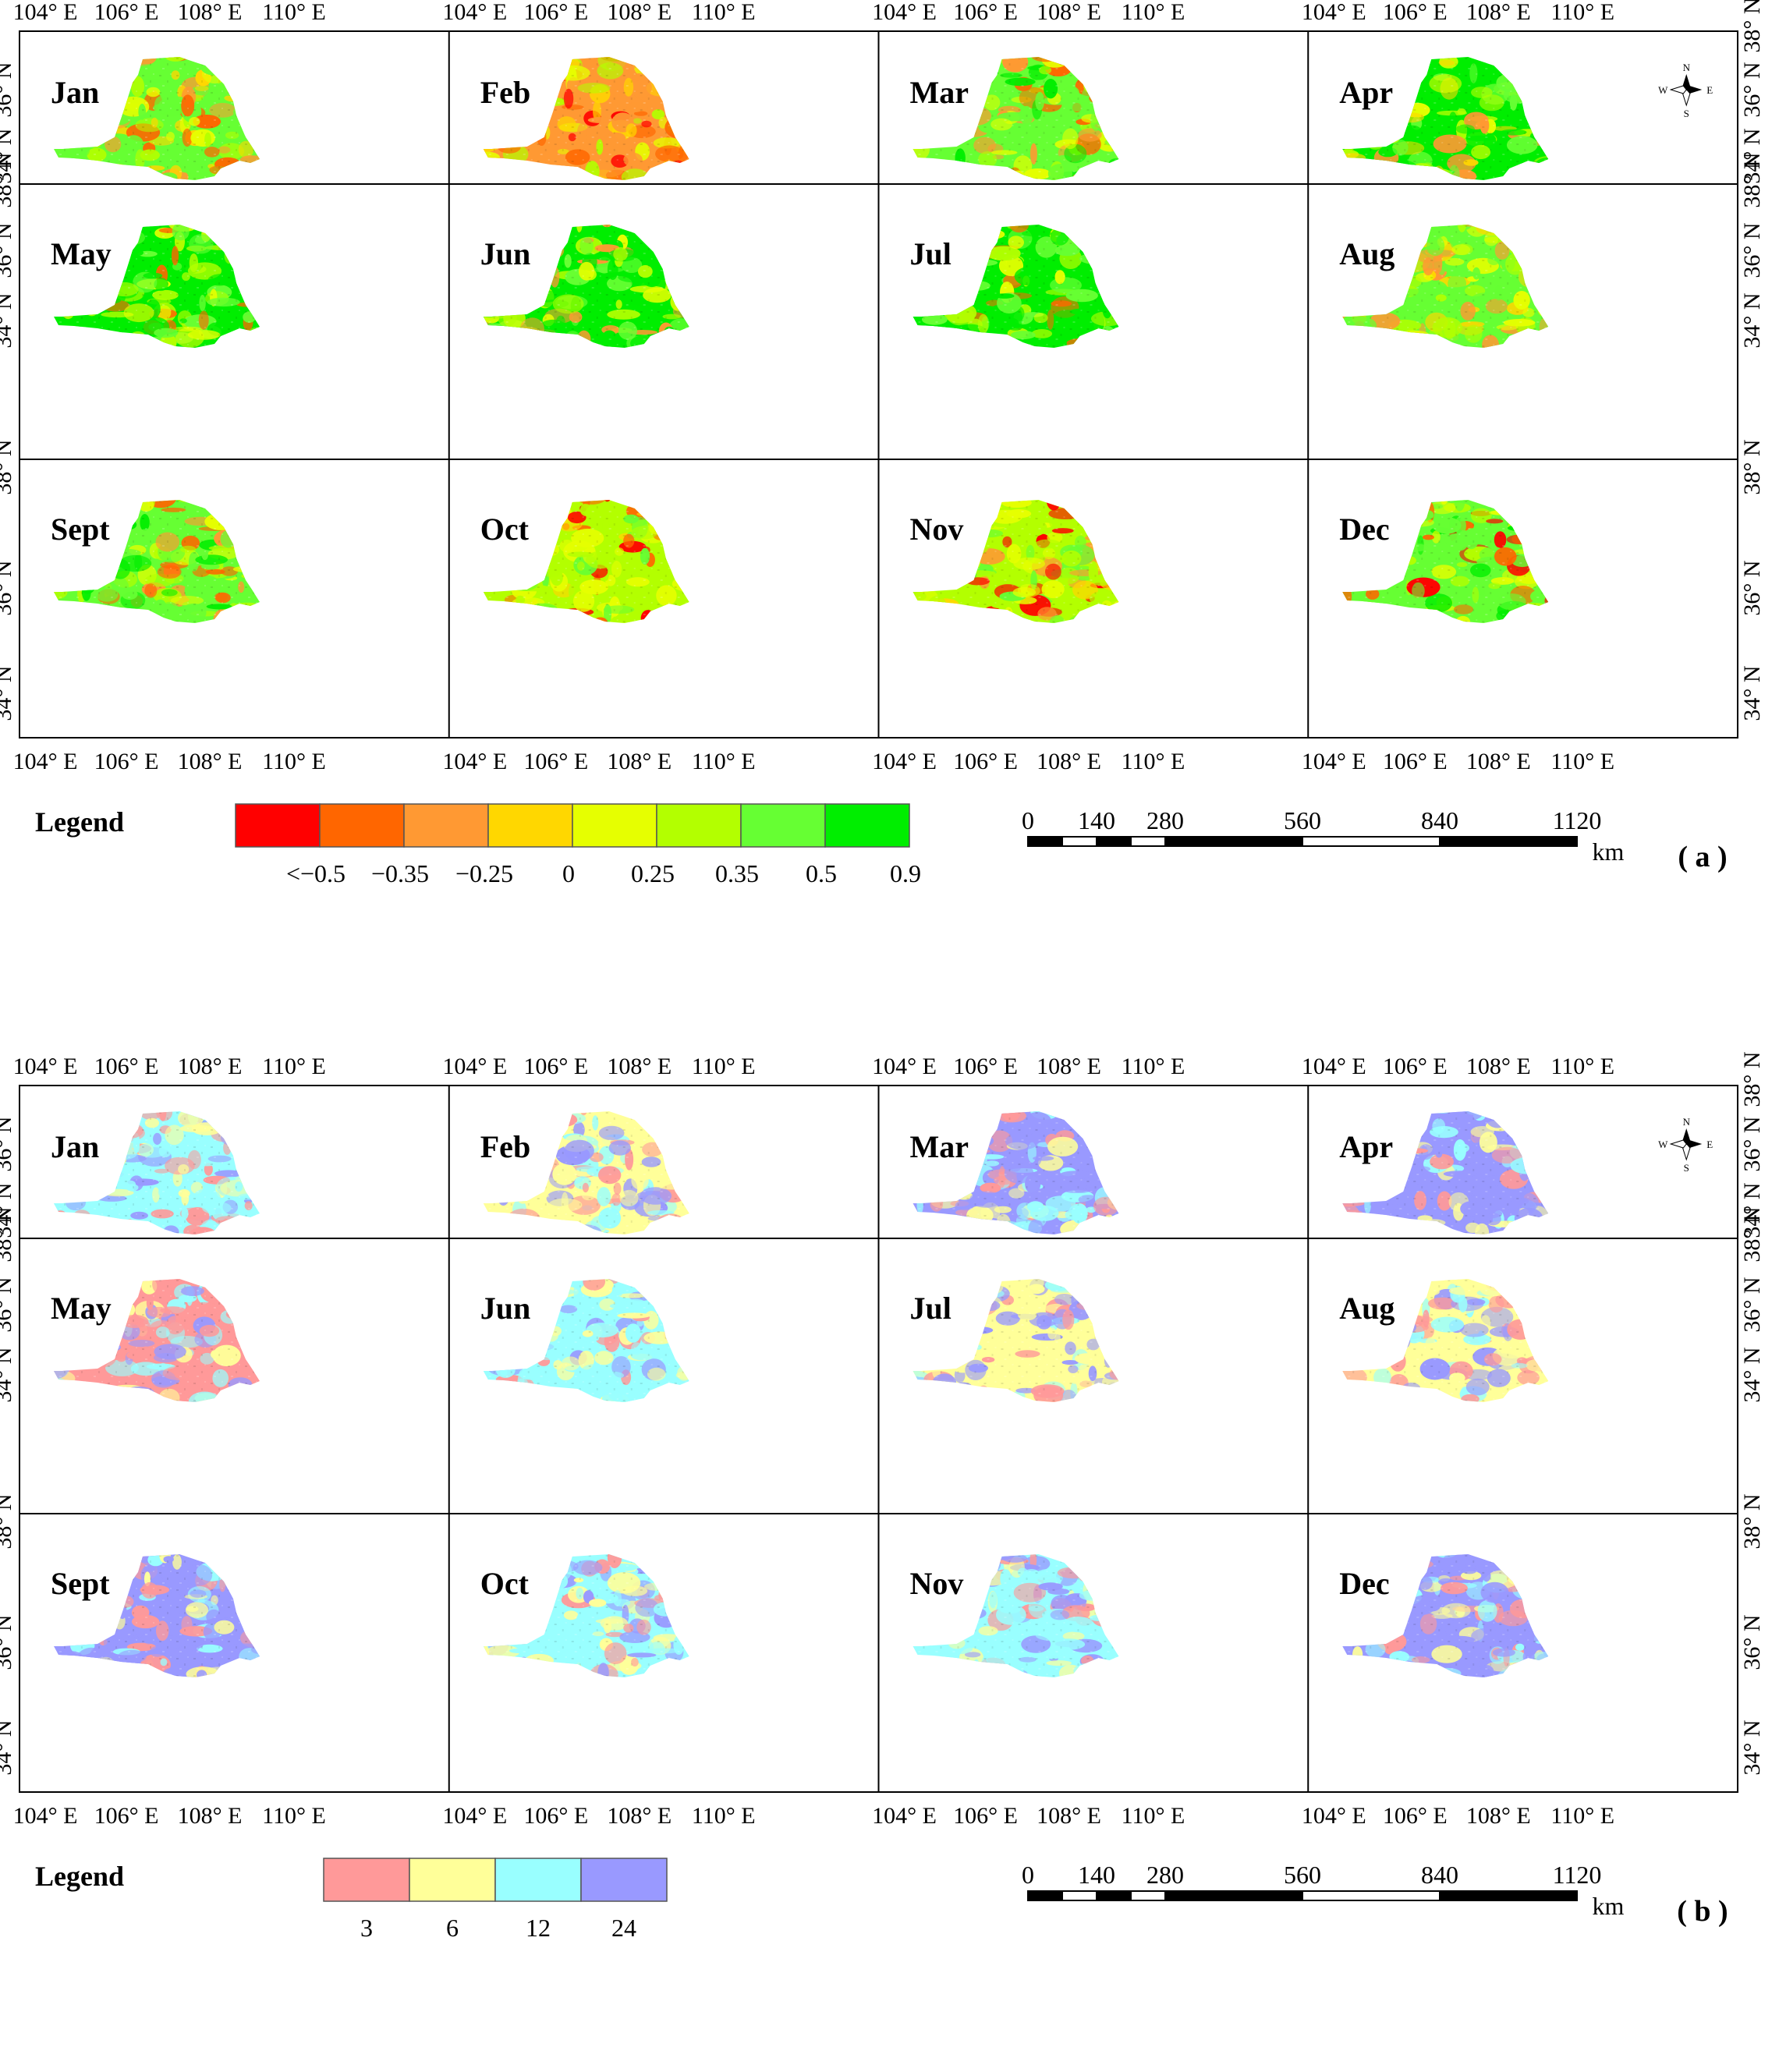 This screenshot has width=1779, height=2072. What do you see at coordinates (1752, 1304) in the screenshot?
I see `lat-tick-label-right: 36° N` at bounding box center [1752, 1304].